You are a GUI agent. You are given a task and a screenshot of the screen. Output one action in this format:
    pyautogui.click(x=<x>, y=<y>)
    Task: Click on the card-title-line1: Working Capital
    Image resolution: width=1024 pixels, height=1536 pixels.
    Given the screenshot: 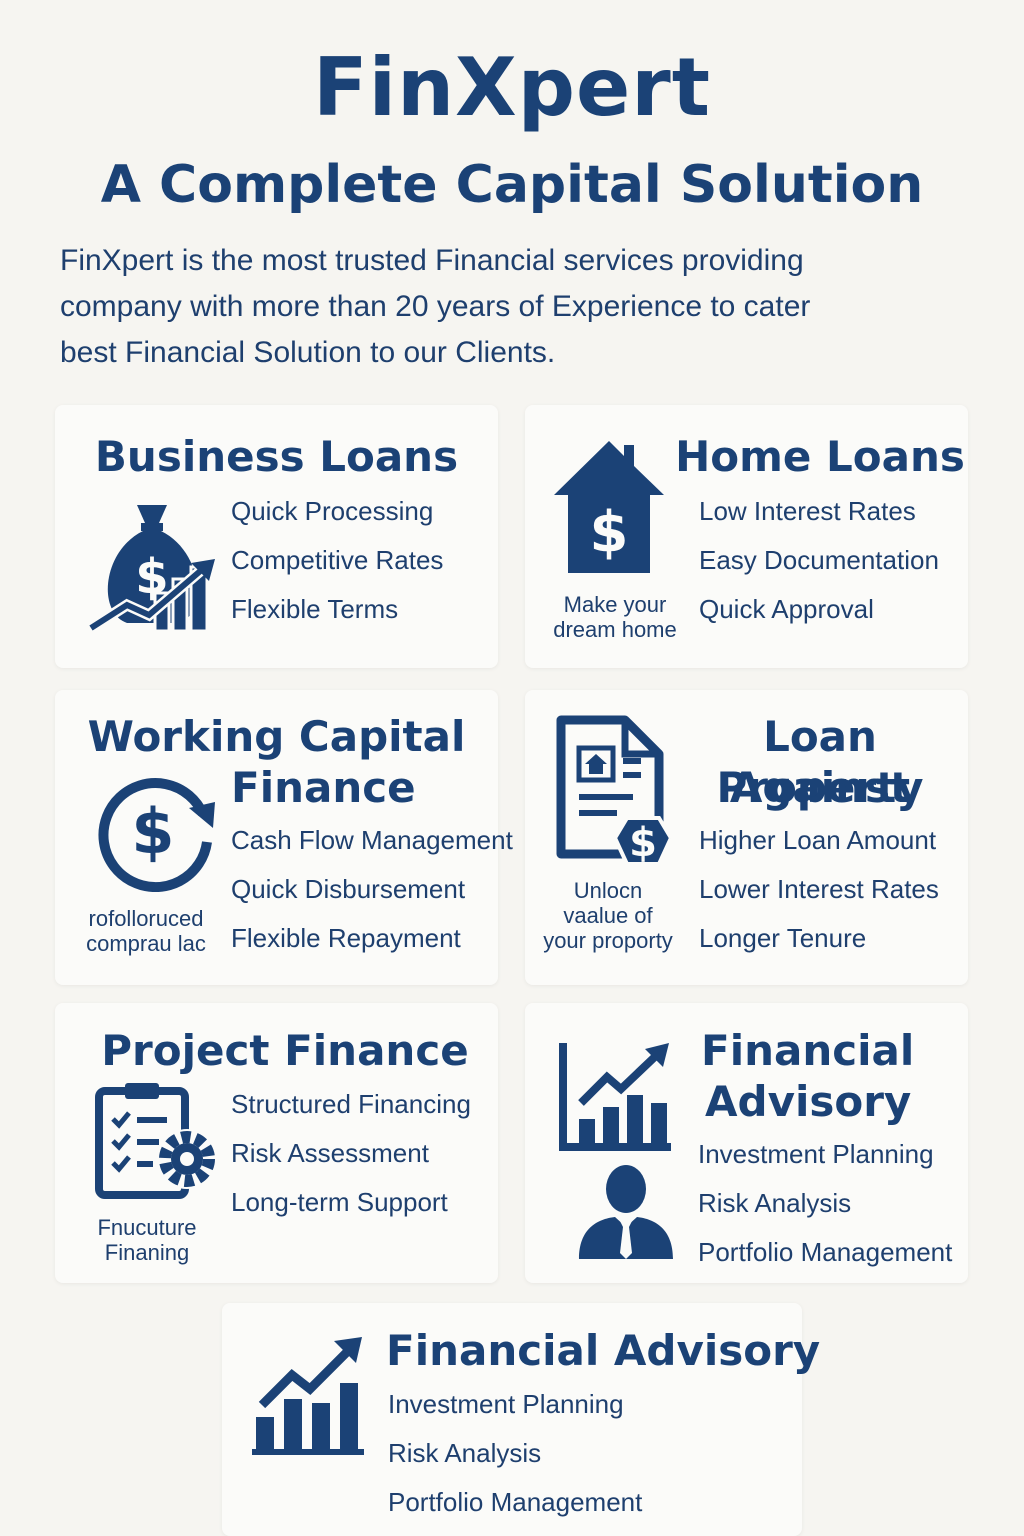 What is the action you would take?
    pyautogui.click(x=276, y=736)
    